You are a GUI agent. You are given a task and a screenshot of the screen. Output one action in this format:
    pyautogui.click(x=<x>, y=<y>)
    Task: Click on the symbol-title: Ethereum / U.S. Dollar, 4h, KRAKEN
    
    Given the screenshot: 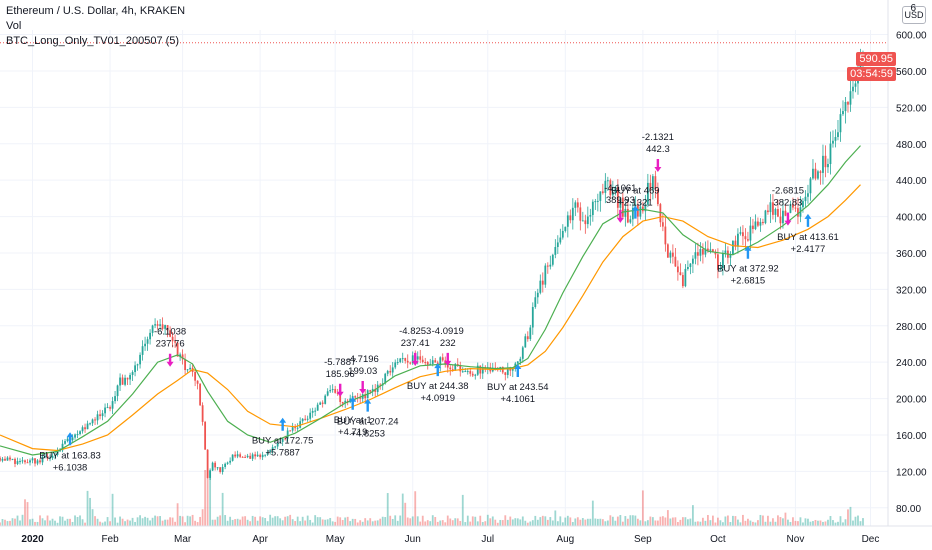 What is the action you would take?
    pyautogui.click(x=96, y=11)
    